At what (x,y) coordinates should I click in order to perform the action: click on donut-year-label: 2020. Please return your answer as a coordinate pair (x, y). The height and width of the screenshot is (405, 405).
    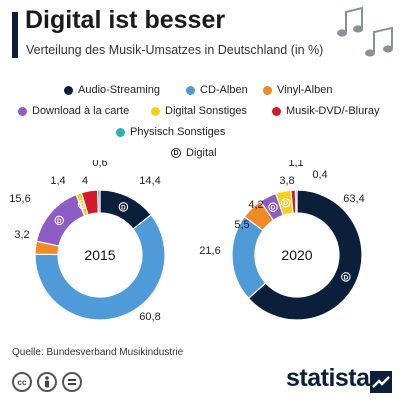
    Looking at the image, I should click on (296, 255).